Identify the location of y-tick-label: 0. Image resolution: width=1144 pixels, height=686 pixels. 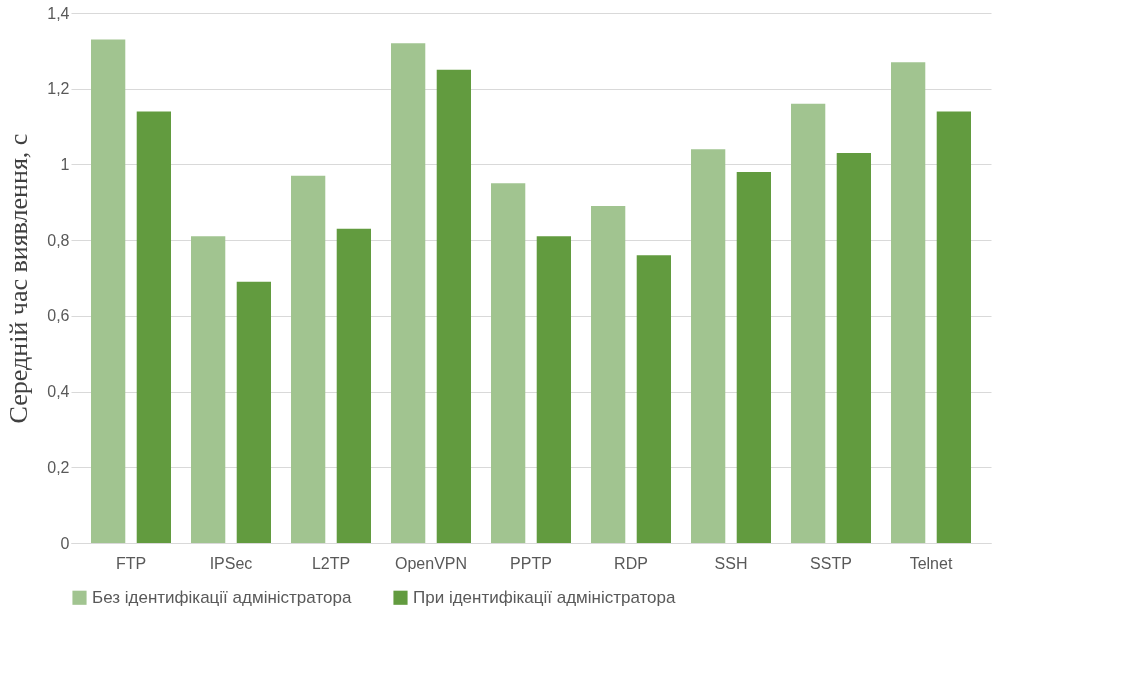
(65, 543).